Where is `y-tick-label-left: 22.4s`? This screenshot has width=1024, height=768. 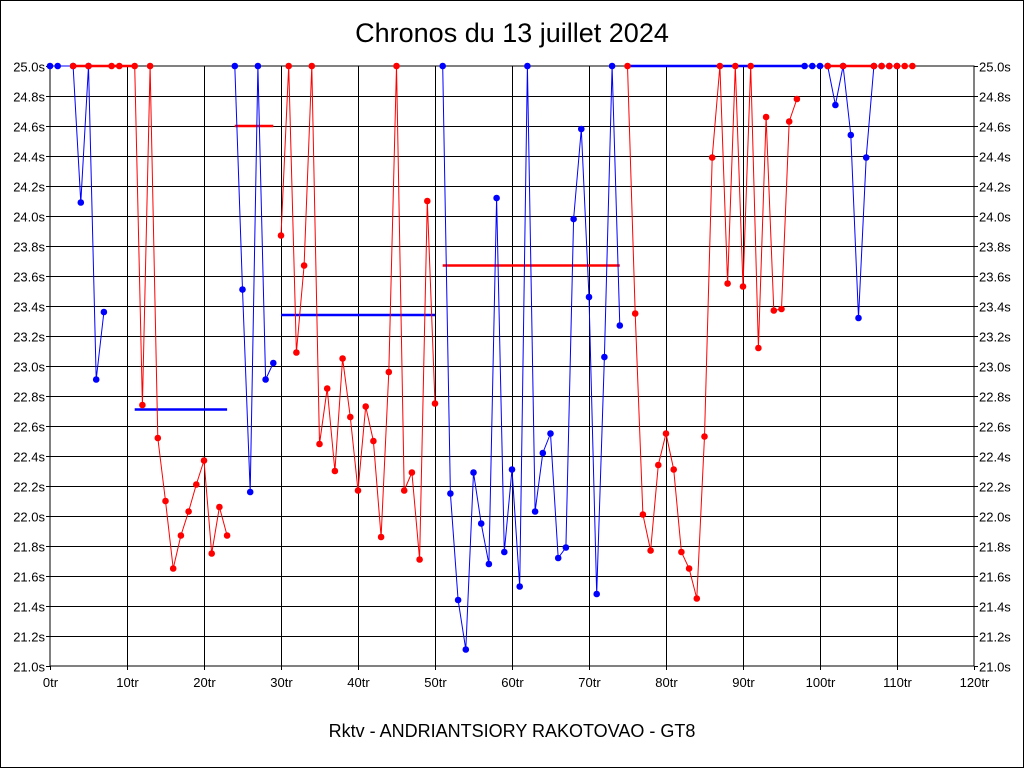
y-tick-label-left: 22.4s is located at coordinates (29, 457).